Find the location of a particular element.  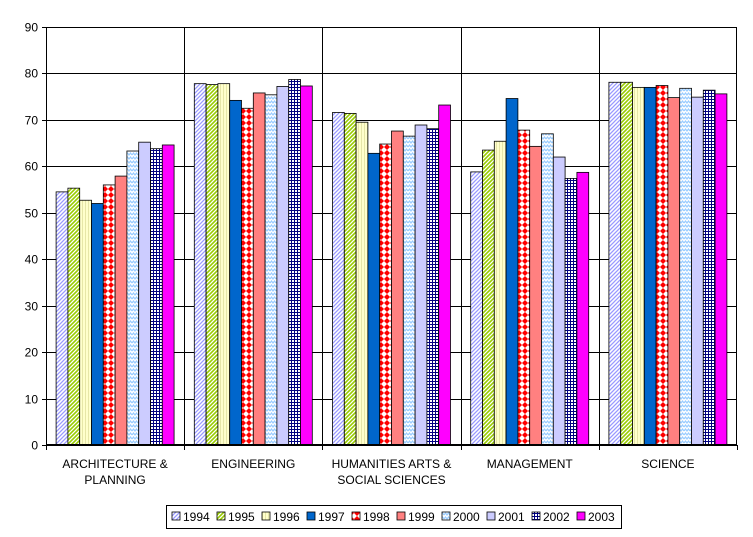

legend-label-1997: 1997 is located at coordinates (331, 517).